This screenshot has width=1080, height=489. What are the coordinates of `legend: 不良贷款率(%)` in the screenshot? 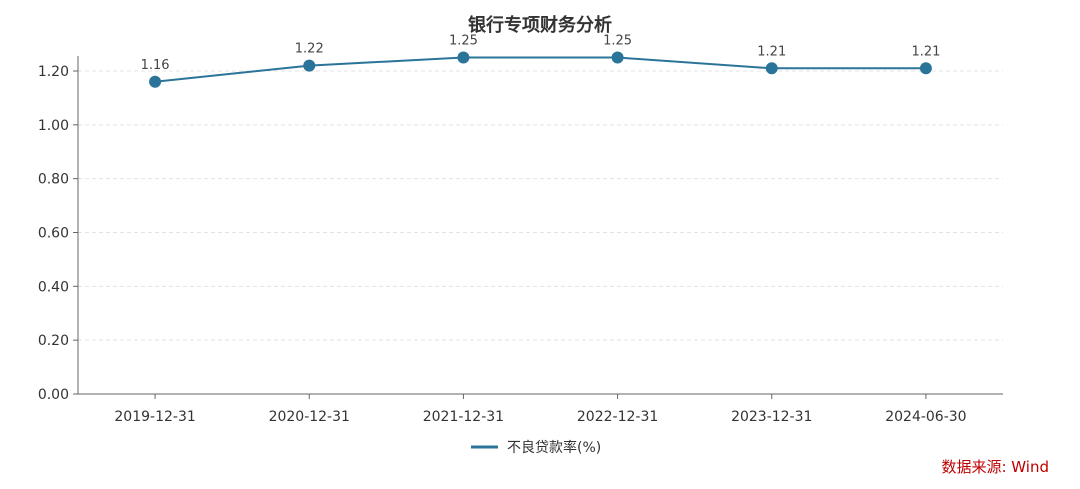 It's located at (536, 447).